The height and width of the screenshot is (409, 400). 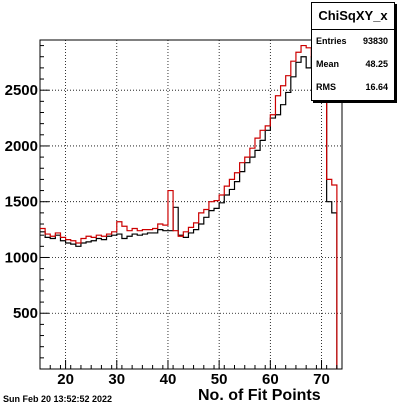 What do you see at coordinates (328, 64) in the screenshot?
I see `stats-mean-label: Mean` at bounding box center [328, 64].